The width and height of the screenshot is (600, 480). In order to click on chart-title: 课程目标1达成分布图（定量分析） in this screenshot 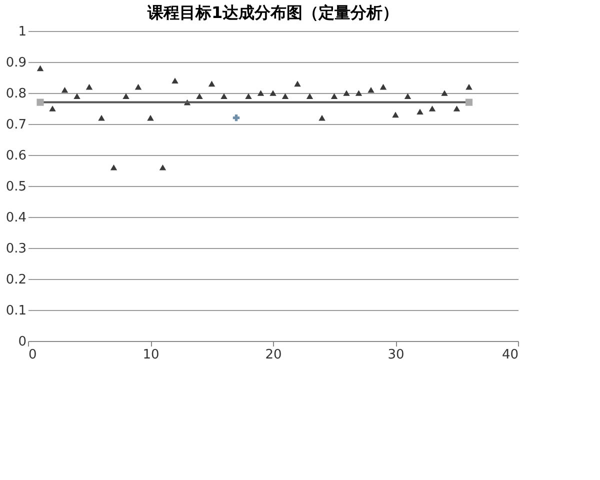, I will do `click(272, 12)`.